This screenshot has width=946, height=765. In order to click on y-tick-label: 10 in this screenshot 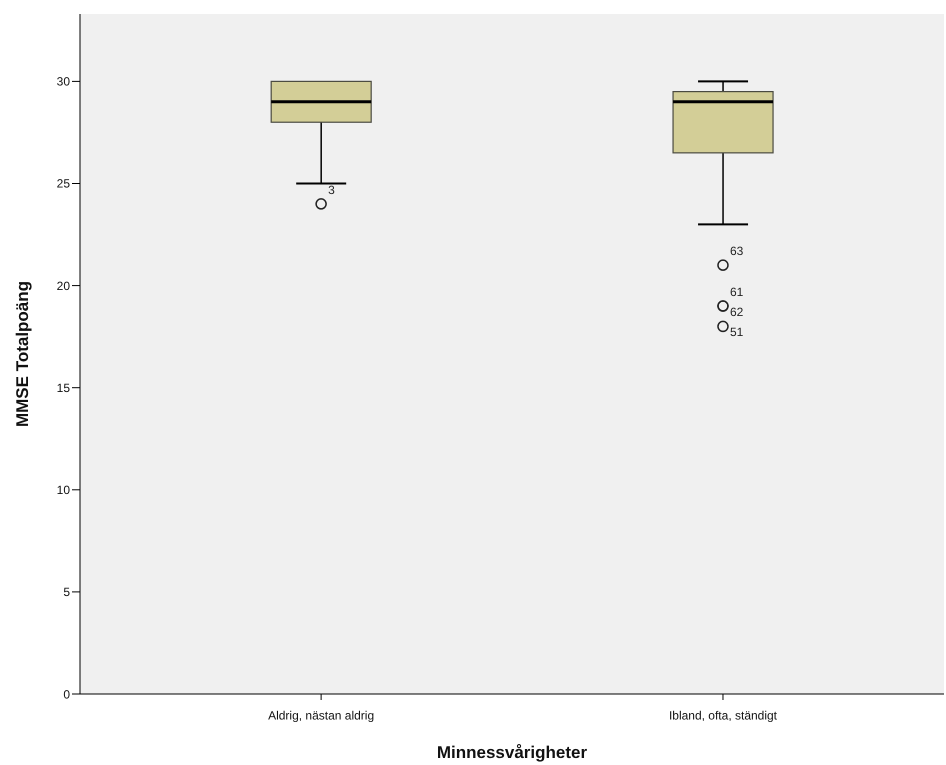, I will do `click(63, 490)`.